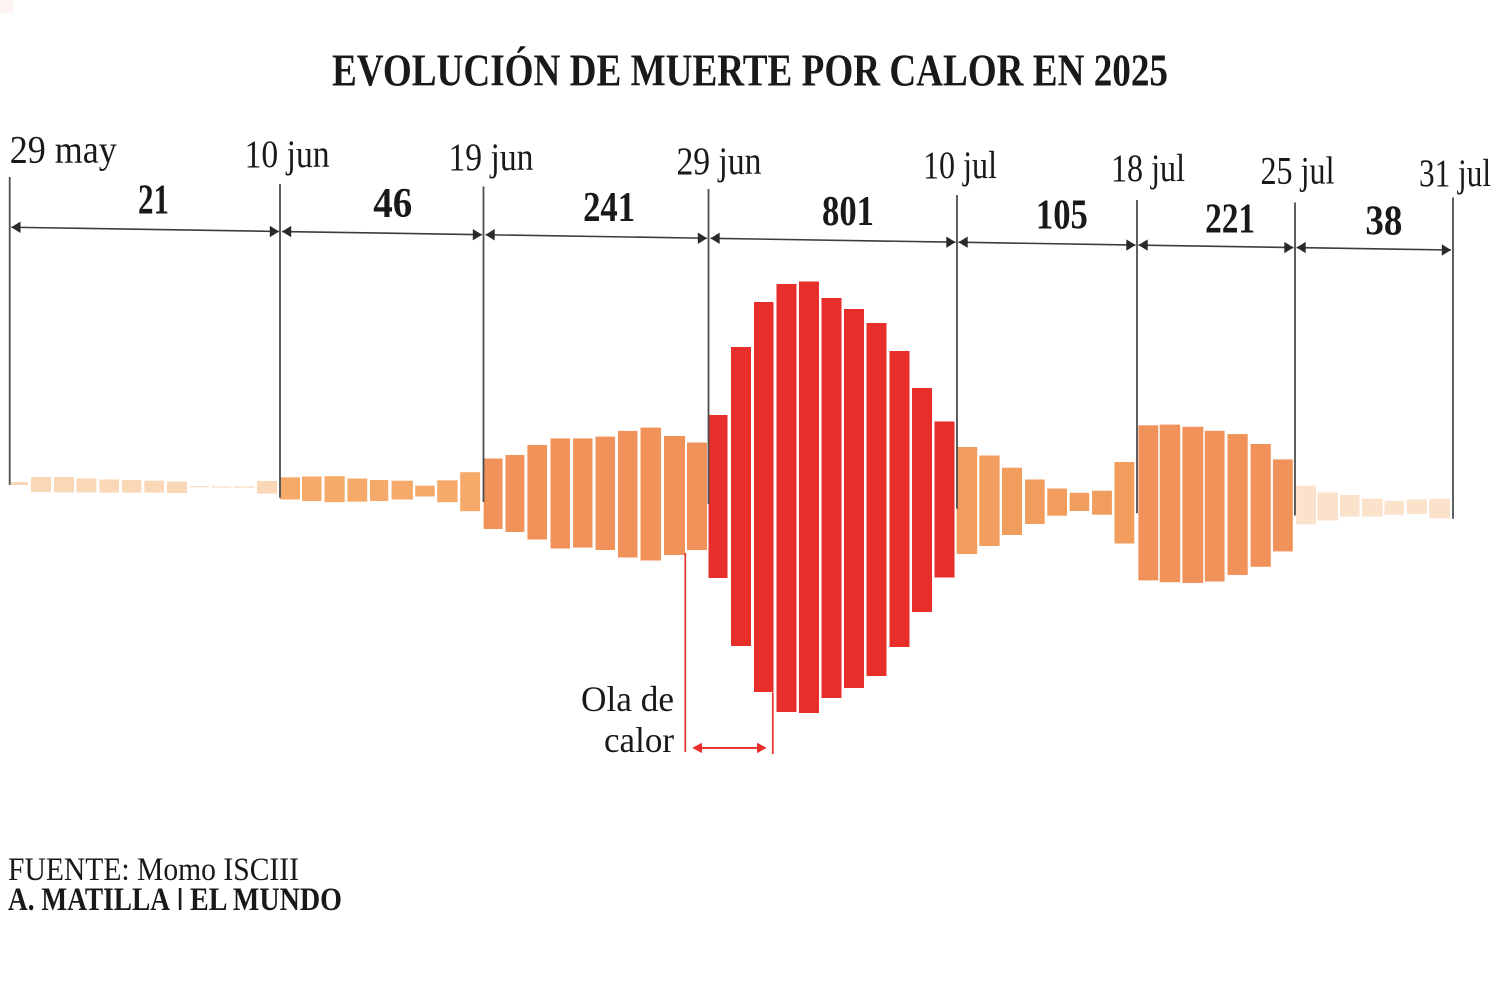  What do you see at coordinates (639, 740) in the screenshot?
I see `svg-text: calor` at bounding box center [639, 740].